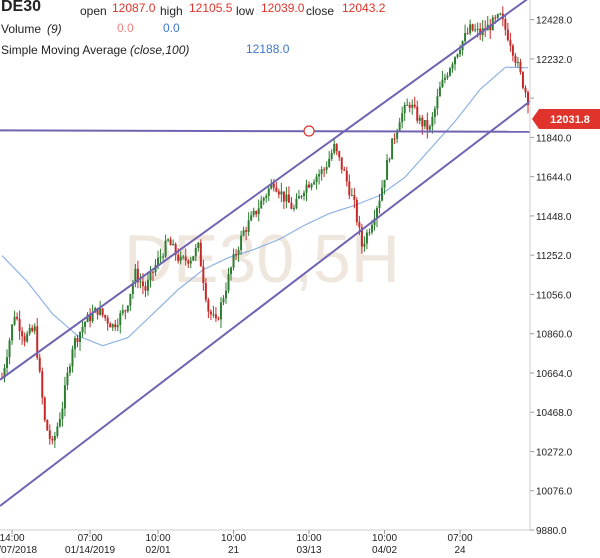  Describe the element at coordinates (460, 550) in the screenshot. I see `x-tick-date: 24` at that location.